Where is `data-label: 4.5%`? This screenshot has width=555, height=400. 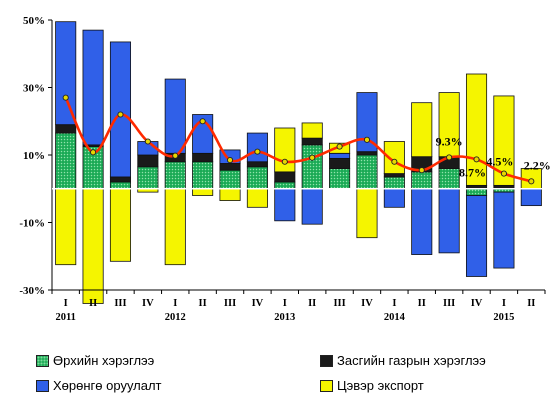
data-label: 4.5% is located at coordinates (499, 162).